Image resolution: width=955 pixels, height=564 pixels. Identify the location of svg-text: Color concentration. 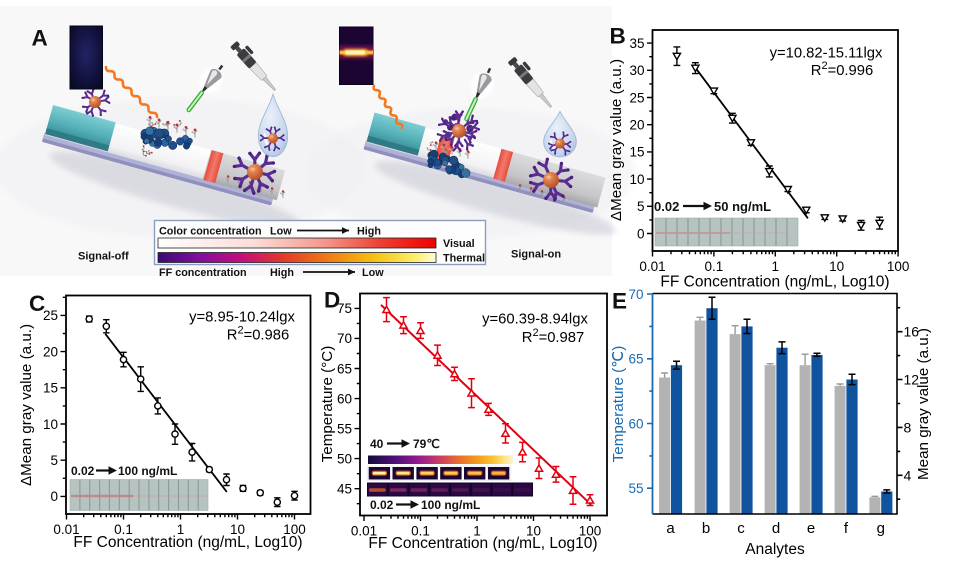
(210, 232).